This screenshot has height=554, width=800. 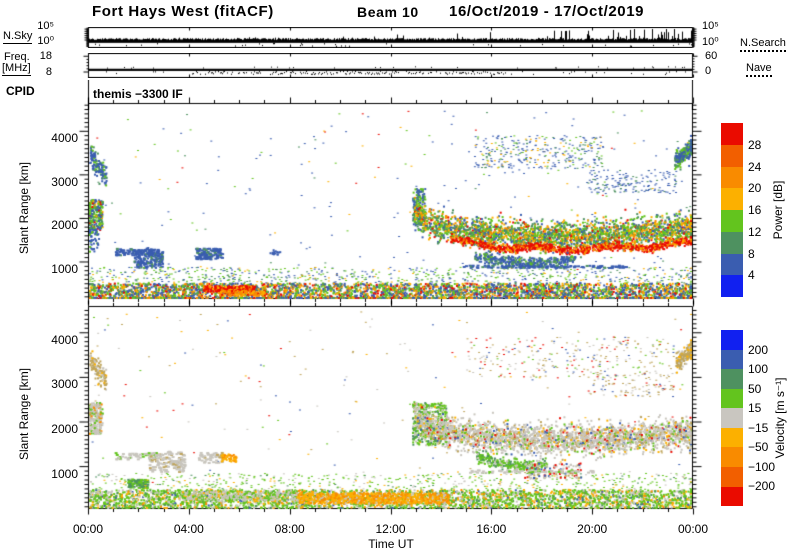 What do you see at coordinates (391, 65) in the screenshot?
I see `frequency-panel-canvas` at bounding box center [391, 65].